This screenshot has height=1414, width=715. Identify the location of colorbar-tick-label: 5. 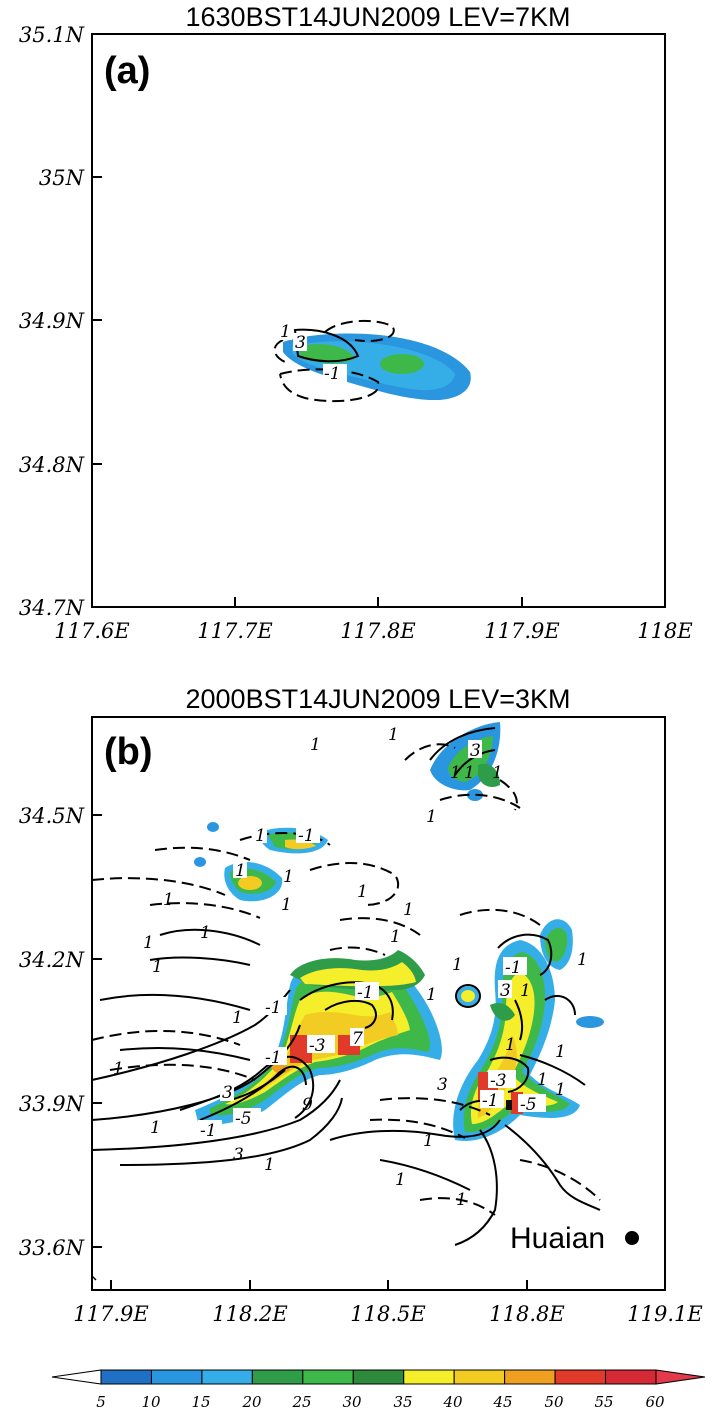
(101, 1402).